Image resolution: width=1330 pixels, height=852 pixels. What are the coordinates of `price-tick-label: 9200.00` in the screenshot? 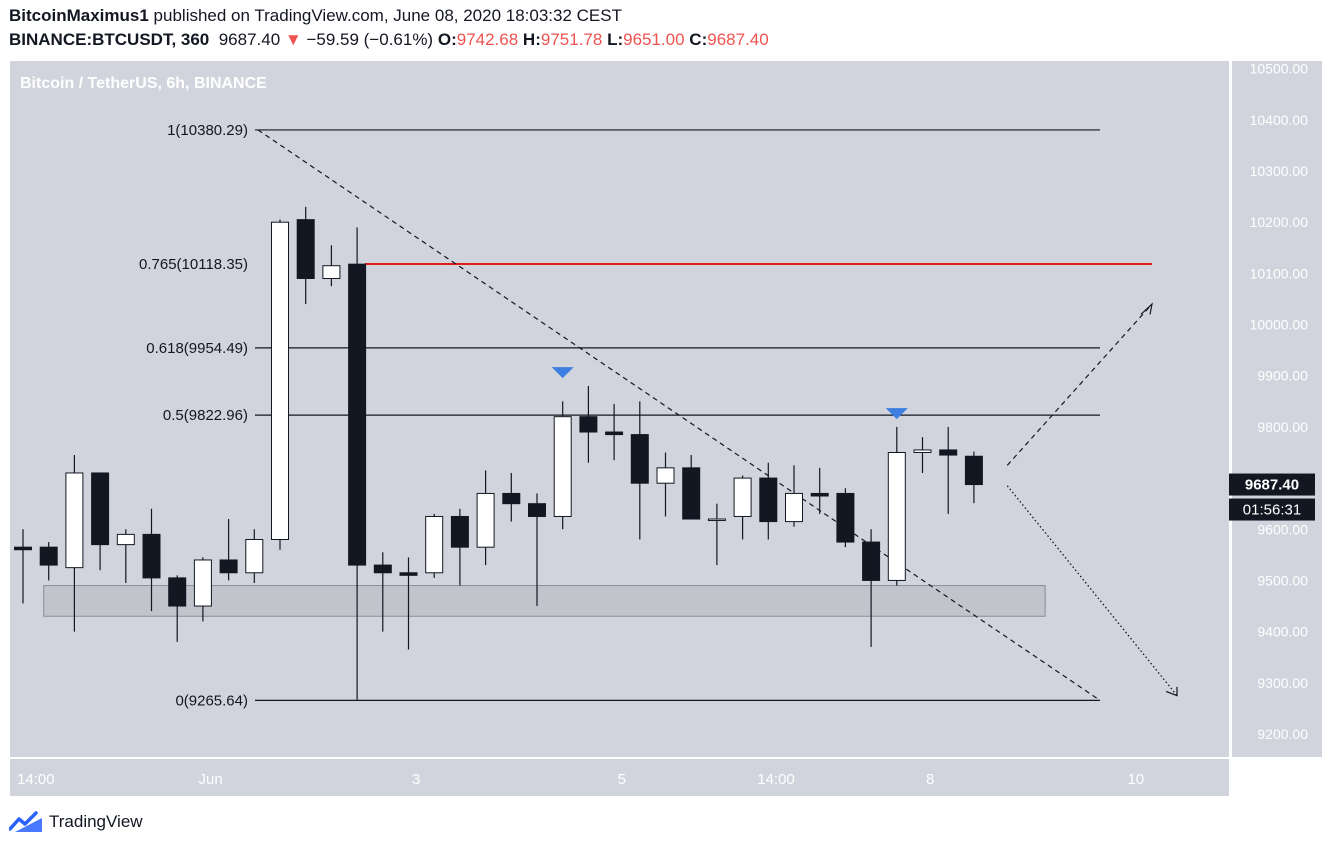 It's located at (1282, 734).